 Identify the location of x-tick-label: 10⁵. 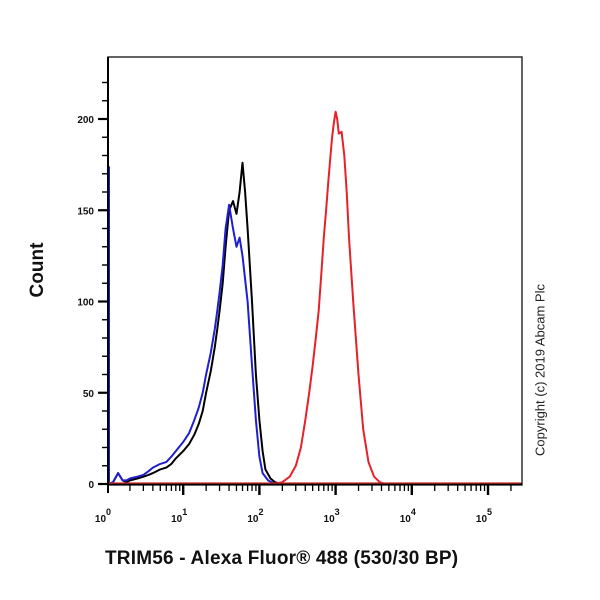
(484, 516).